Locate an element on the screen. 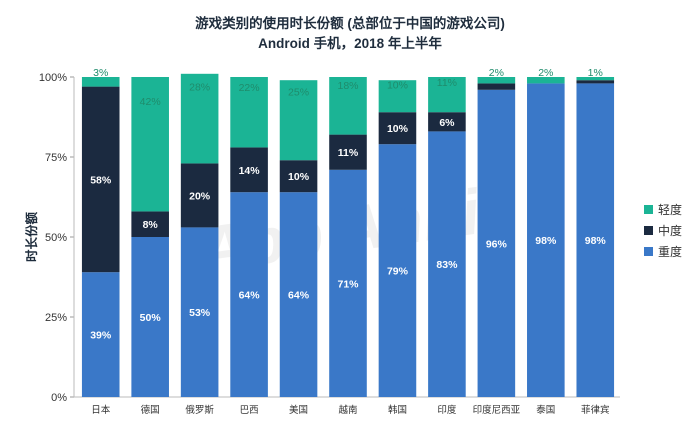  bar-segment-俄罗斯-中度 is located at coordinates (199, 195).